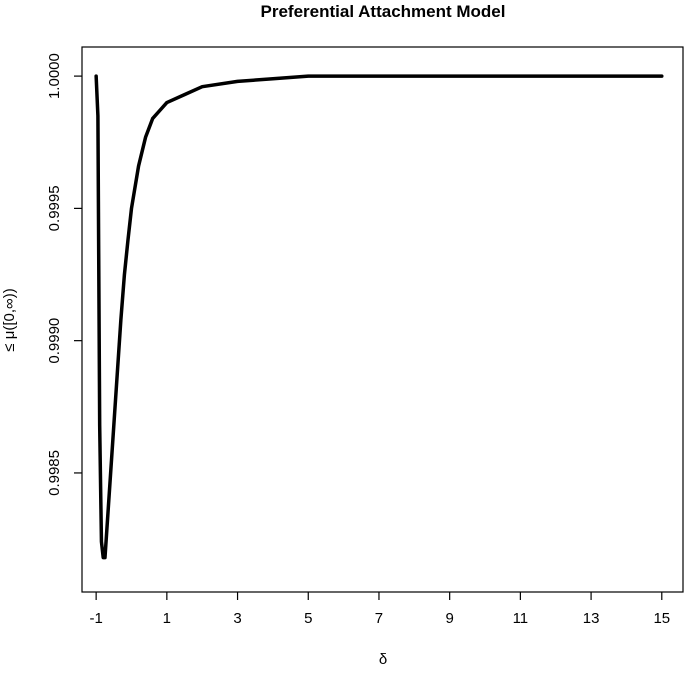 Image resolution: width=685 pixels, height=673 pixels. I want to click on chart-title: Preferential Attachment Model, so click(383, 11).